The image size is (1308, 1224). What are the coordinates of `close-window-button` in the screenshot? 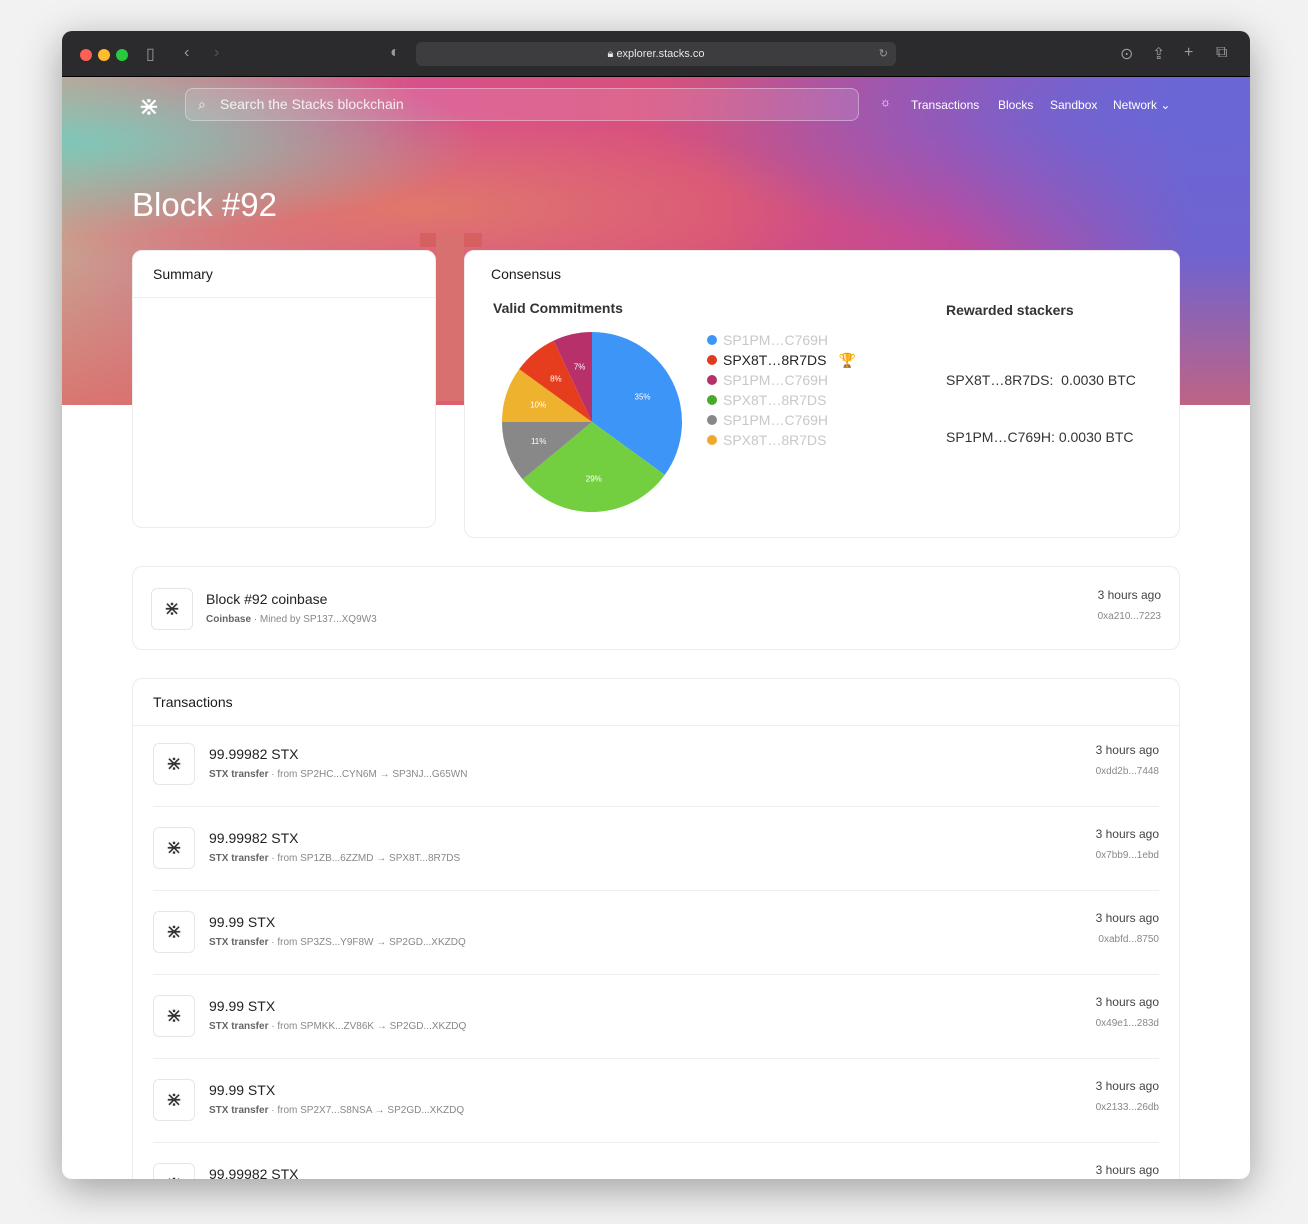 It's located at (86, 55).